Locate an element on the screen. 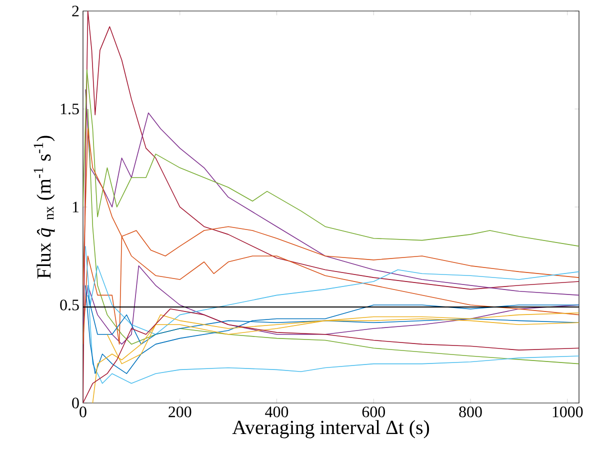 The image size is (603, 466). y-axis-title: Flux q̂$_{nx}$ (m$^{-1}$ s$^{-1}$) is located at coordinates (44, 207).